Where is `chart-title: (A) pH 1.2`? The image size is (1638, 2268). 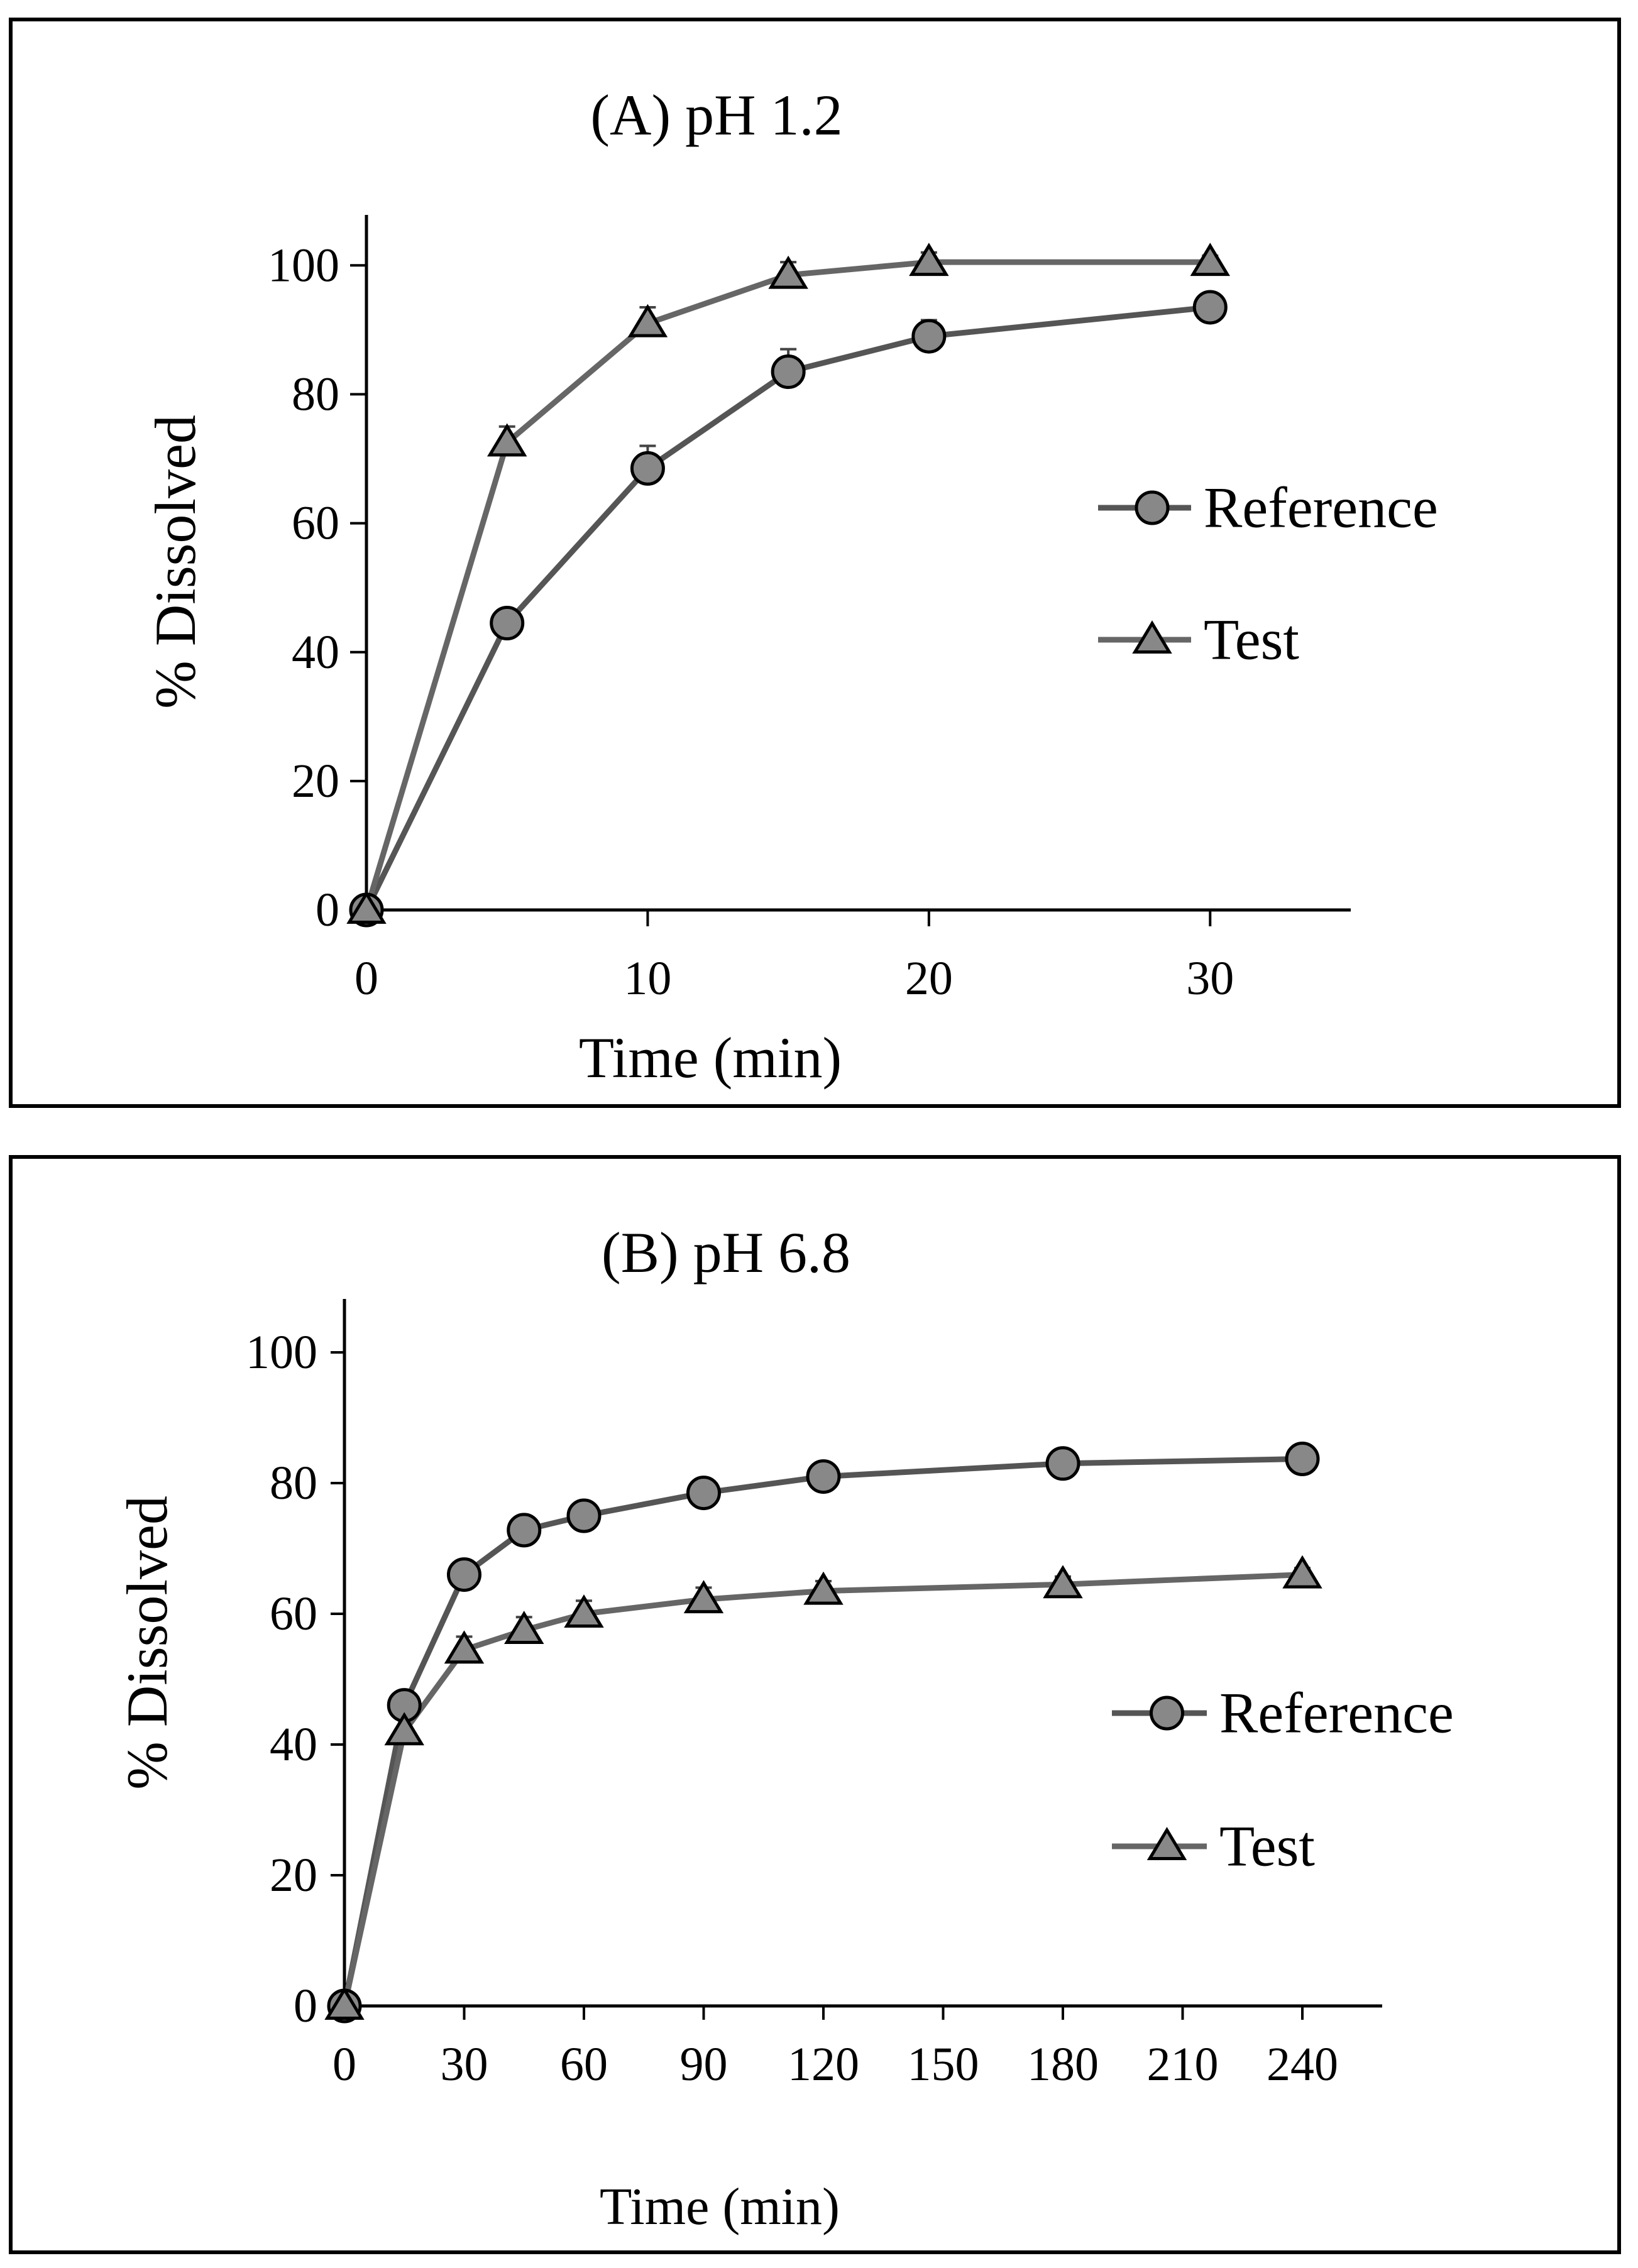
chart-title: (A) pH 1.2 is located at coordinates (716, 115).